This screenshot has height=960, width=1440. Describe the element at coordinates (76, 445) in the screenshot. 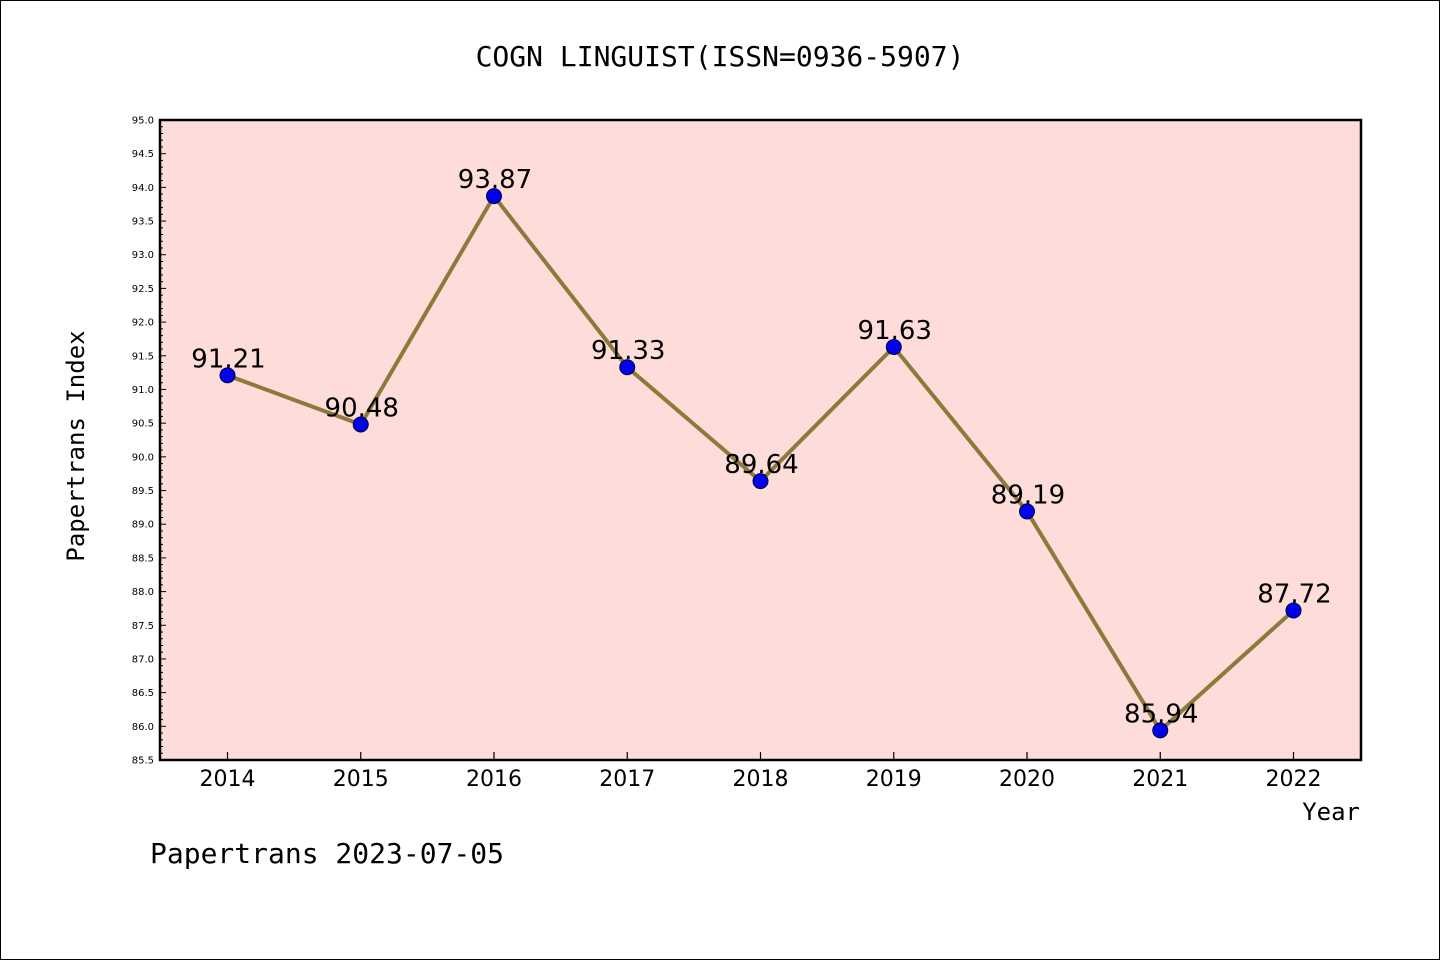

I see `y-axis-label: Papertrans Index` at that location.